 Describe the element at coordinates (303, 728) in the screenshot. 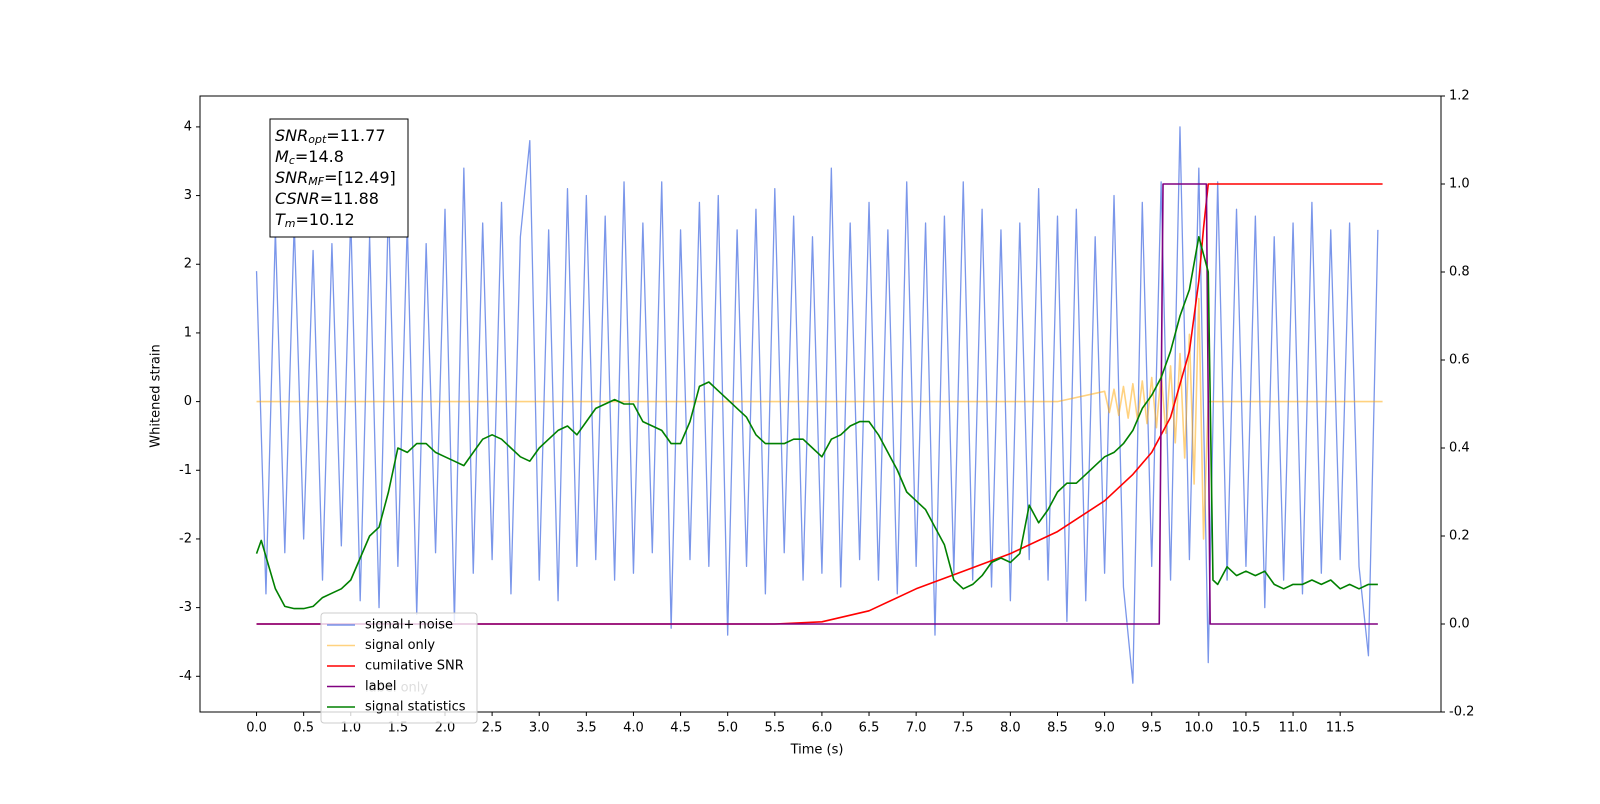

I see `x-tick-label: 0.5` at that location.